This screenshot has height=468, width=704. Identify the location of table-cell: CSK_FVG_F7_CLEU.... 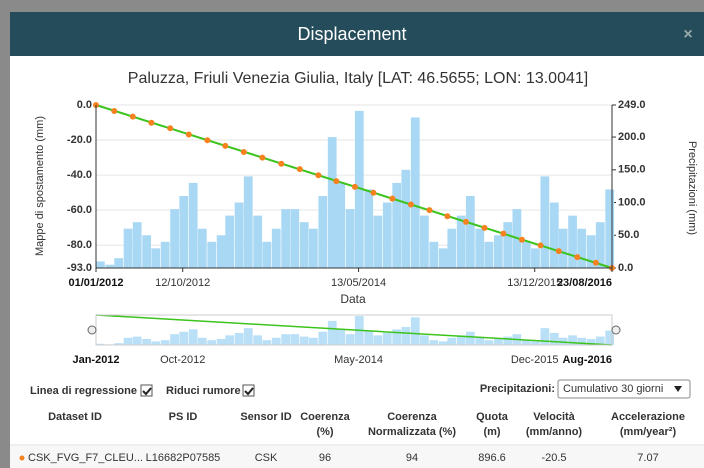
(85, 458).